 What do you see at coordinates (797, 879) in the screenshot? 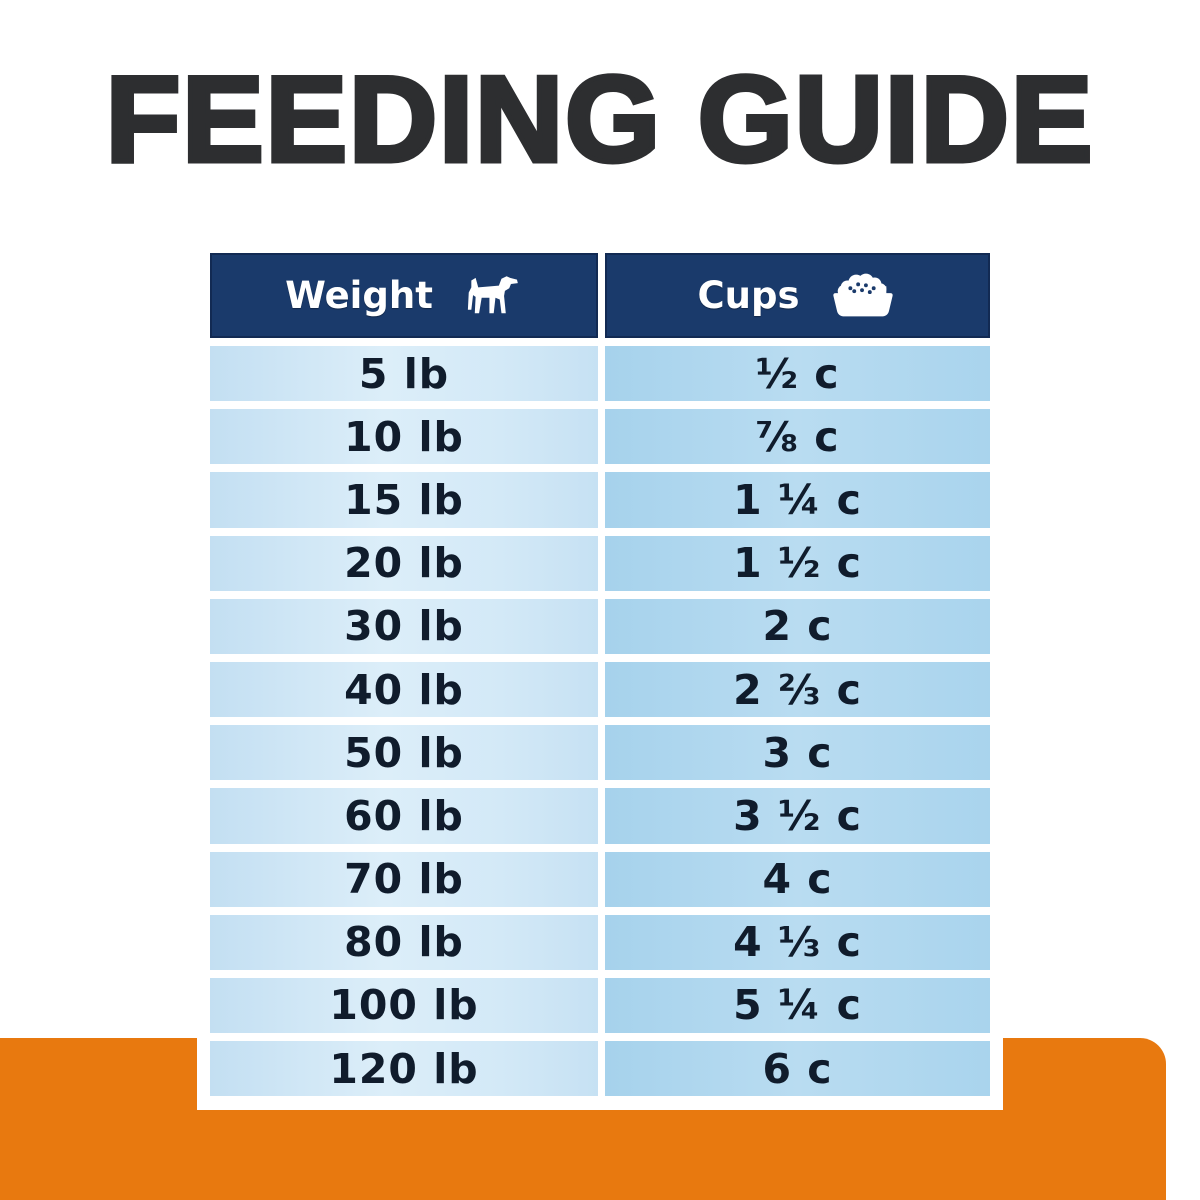
I see `cups-cell: 4 c` at bounding box center [797, 879].